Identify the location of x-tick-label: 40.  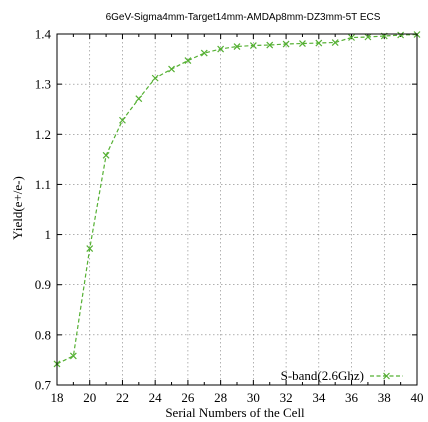
(417, 397).